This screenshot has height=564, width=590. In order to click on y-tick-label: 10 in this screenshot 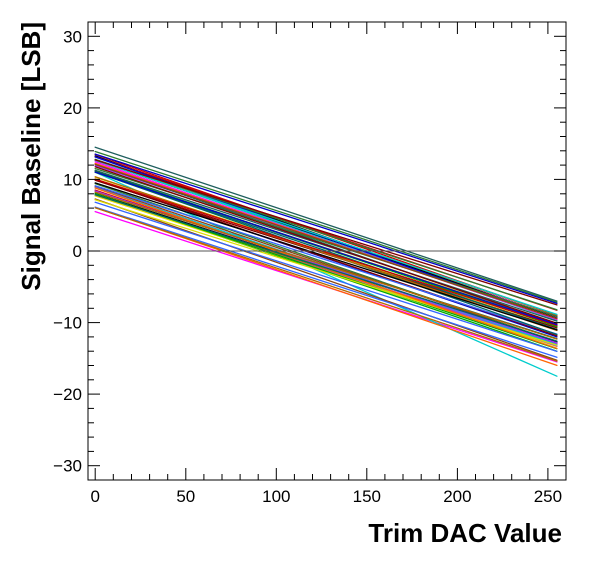, I will do `click(72, 179)`.